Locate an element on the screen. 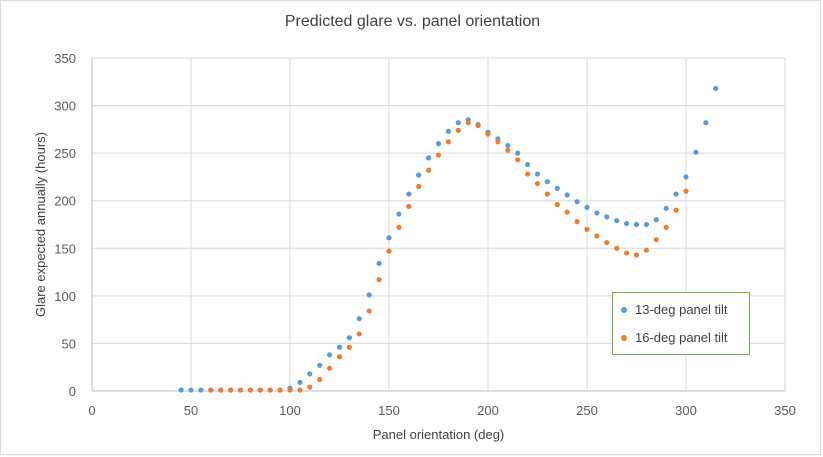 This screenshot has height=457, width=823. legend-item-series-2: 16-deg panel tilt is located at coordinates (674, 337).